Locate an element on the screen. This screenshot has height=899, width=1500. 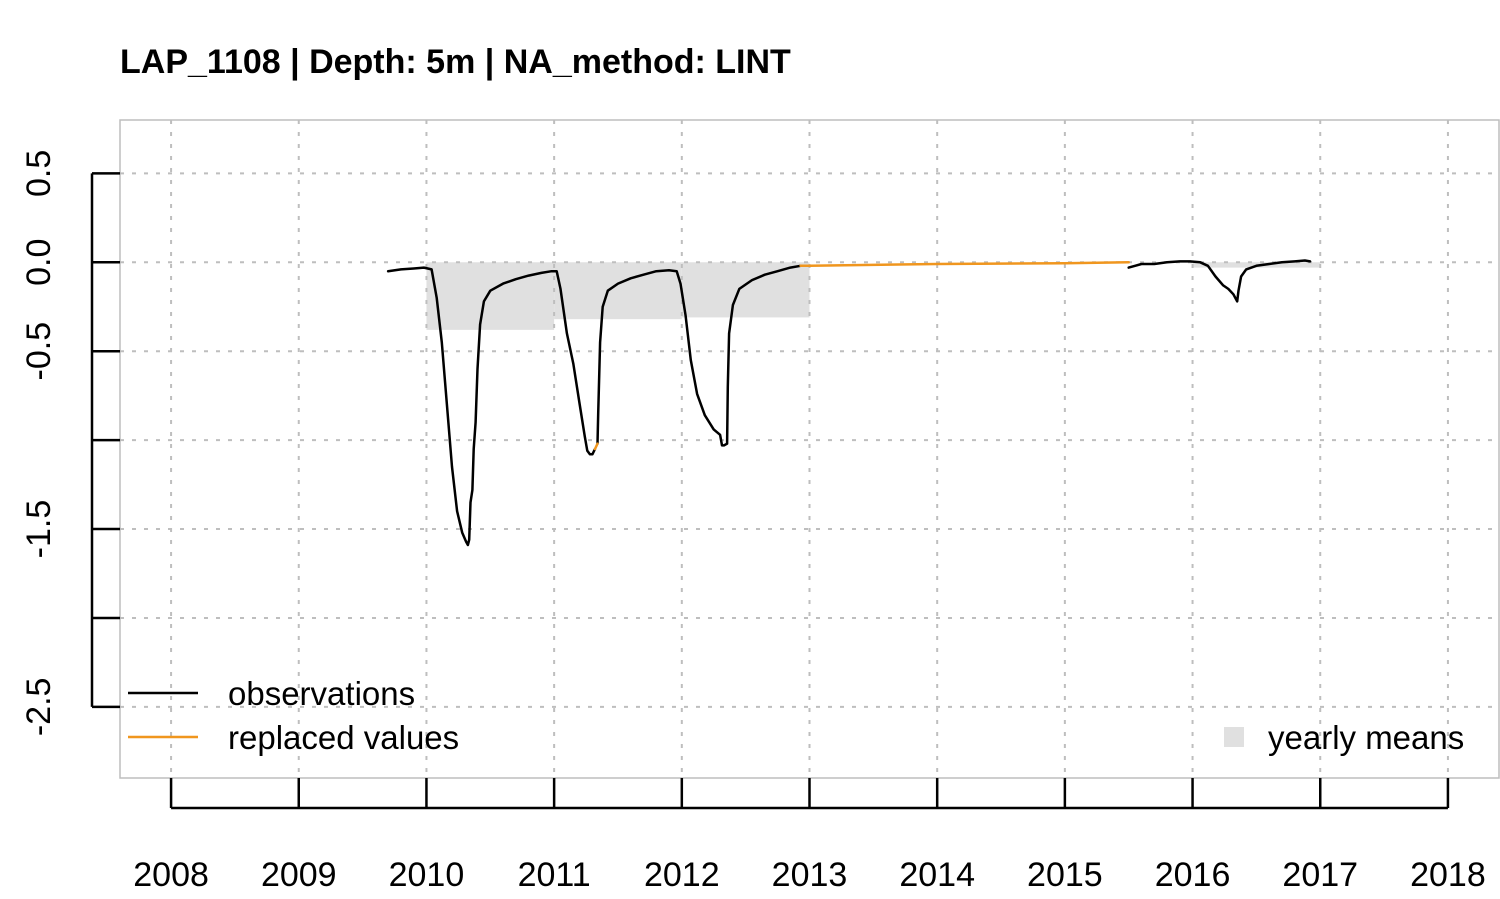
y-tick-label: 0.0 is located at coordinates (39, 262).